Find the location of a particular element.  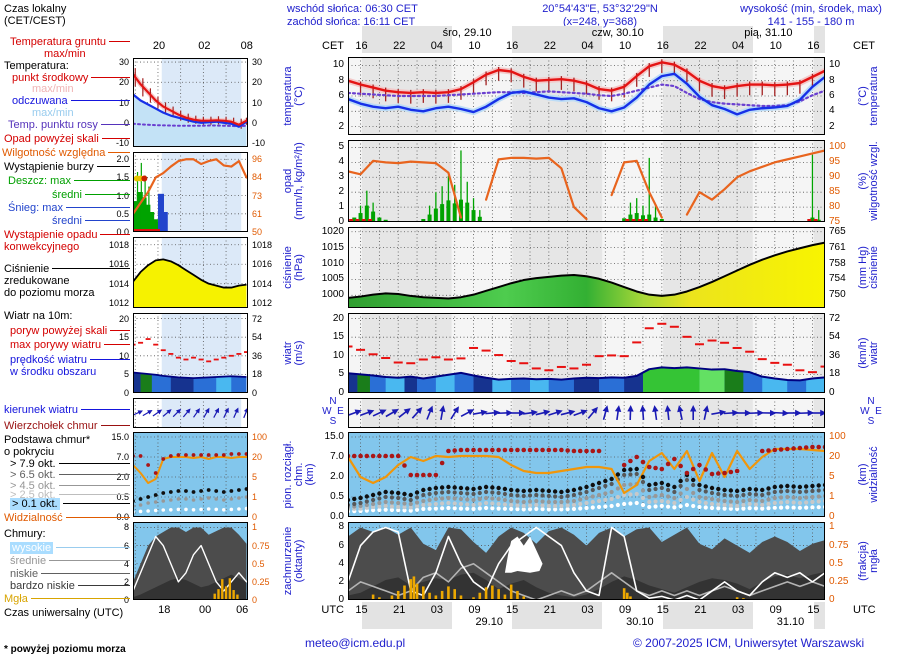

y-axis-tick-left: -10 is located at coordinates (122, 142).